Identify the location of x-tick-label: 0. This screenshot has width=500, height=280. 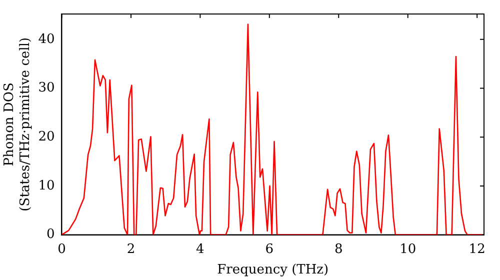
(62, 249).